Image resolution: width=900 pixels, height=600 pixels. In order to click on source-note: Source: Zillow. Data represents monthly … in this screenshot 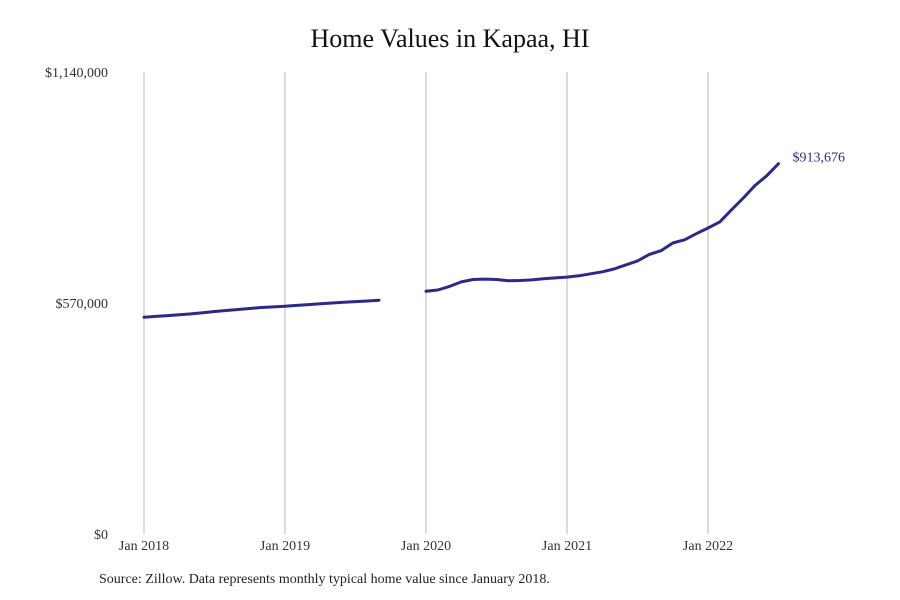, I will do `click(324, 579)`.